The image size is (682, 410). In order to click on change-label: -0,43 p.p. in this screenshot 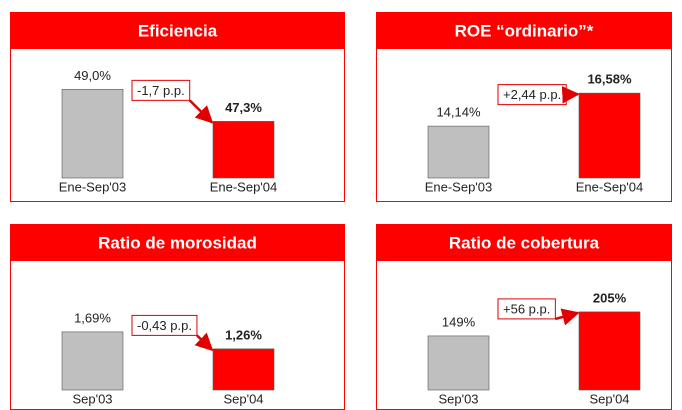, I will do `click(164, 325)`.